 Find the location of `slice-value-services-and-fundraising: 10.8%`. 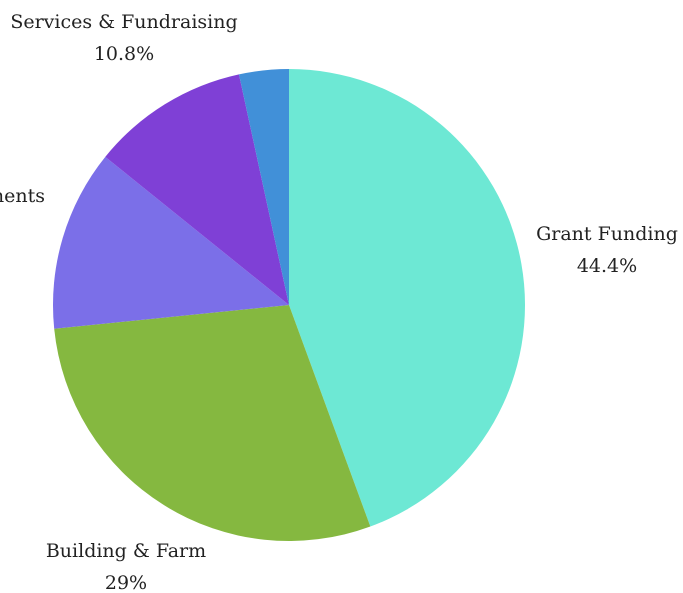

slice-value-services-and-fundraising: 10.8% is located at coordinates (124, 54).